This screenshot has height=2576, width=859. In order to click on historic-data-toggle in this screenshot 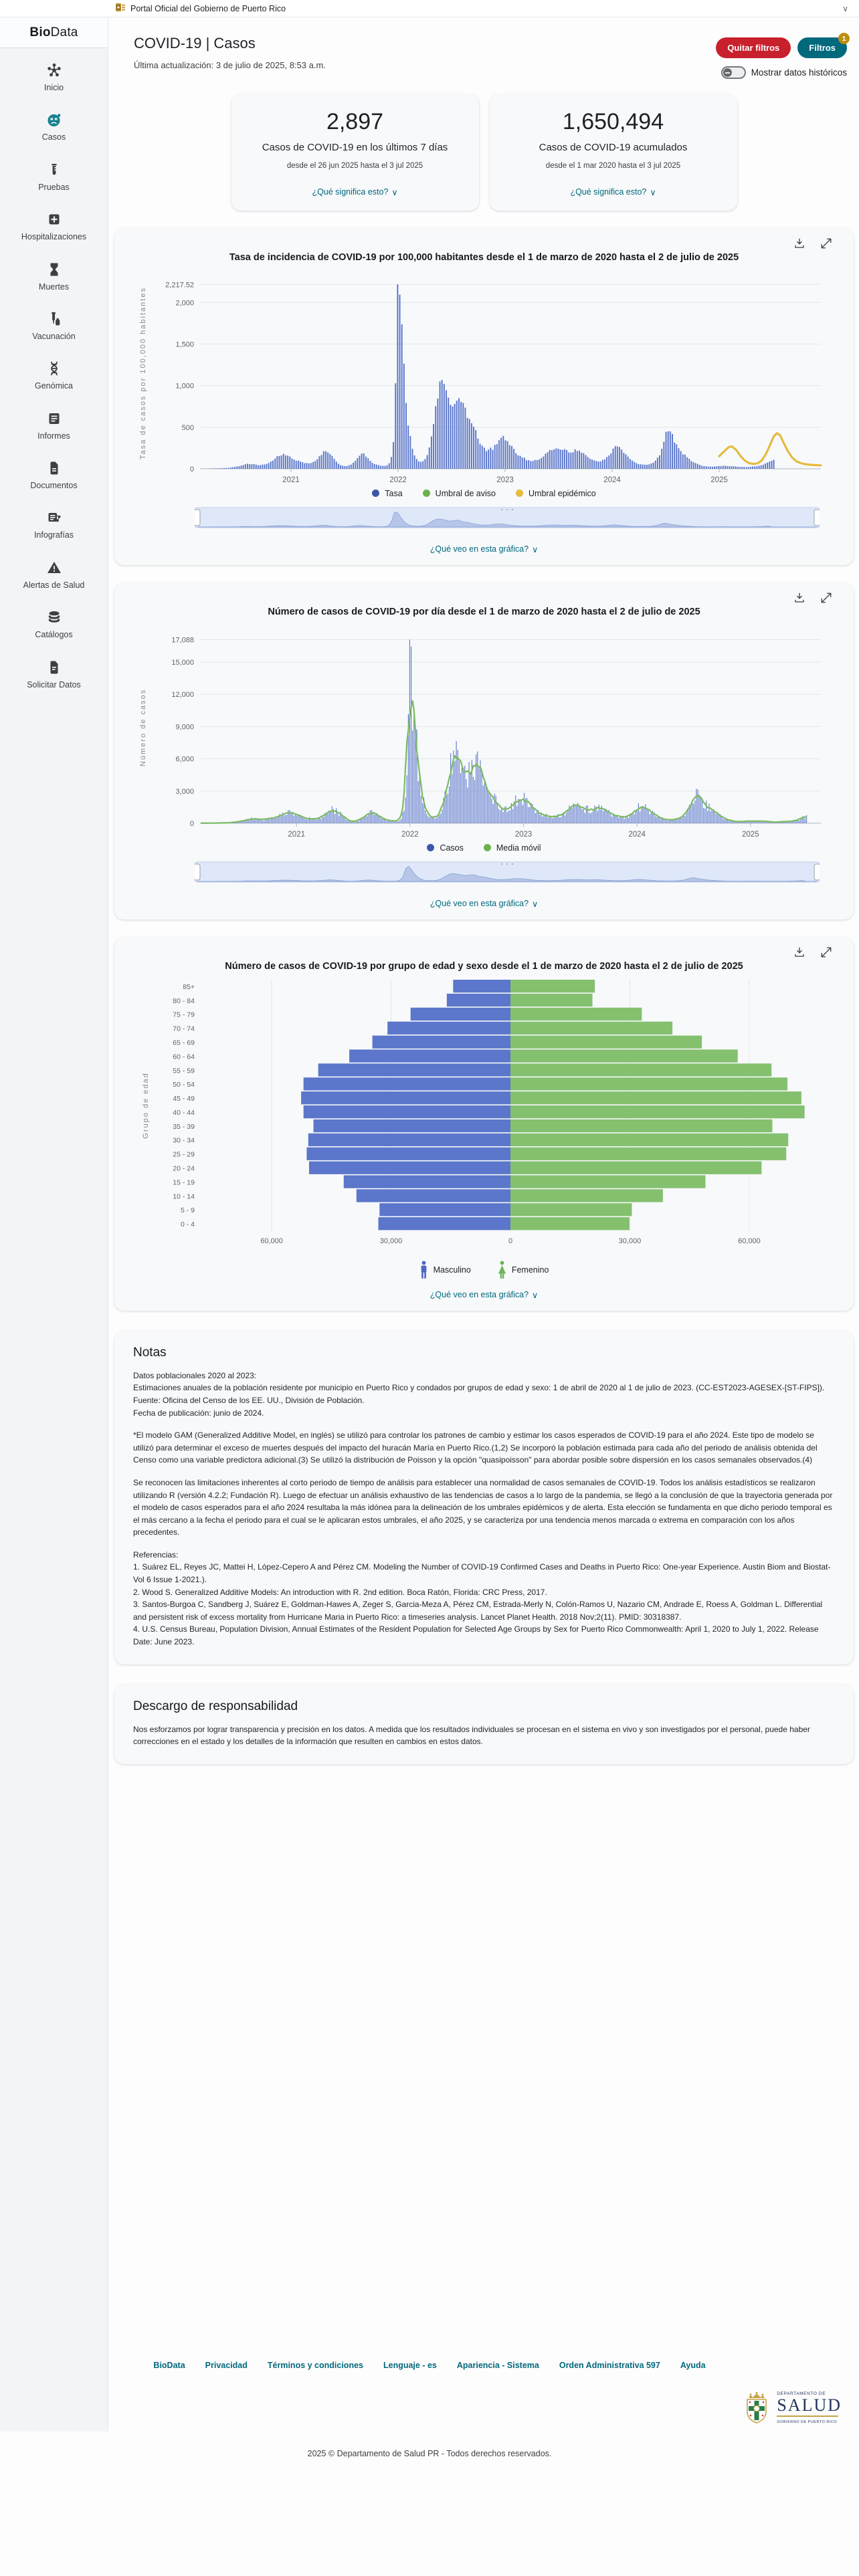, I will do `click(733, 72)`.